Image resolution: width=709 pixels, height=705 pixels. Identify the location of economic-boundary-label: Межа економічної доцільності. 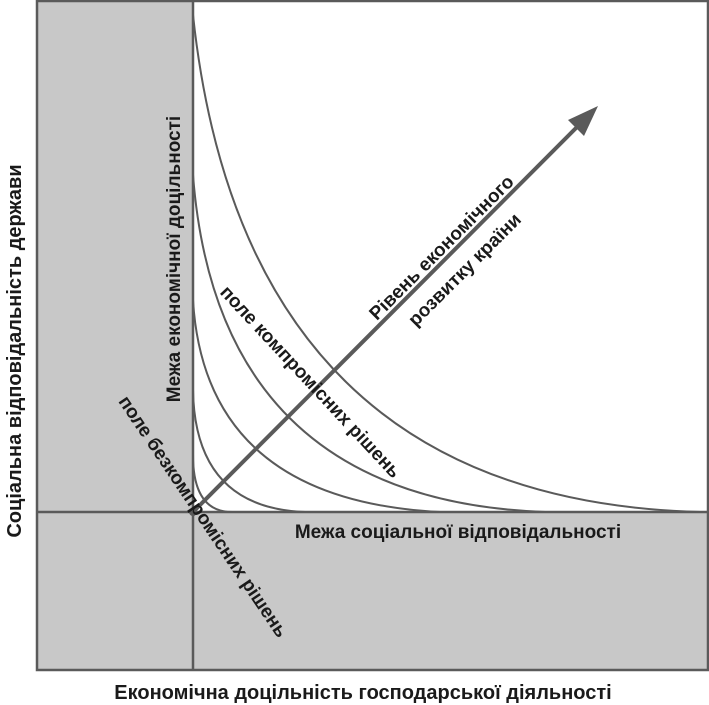
(174, 259).